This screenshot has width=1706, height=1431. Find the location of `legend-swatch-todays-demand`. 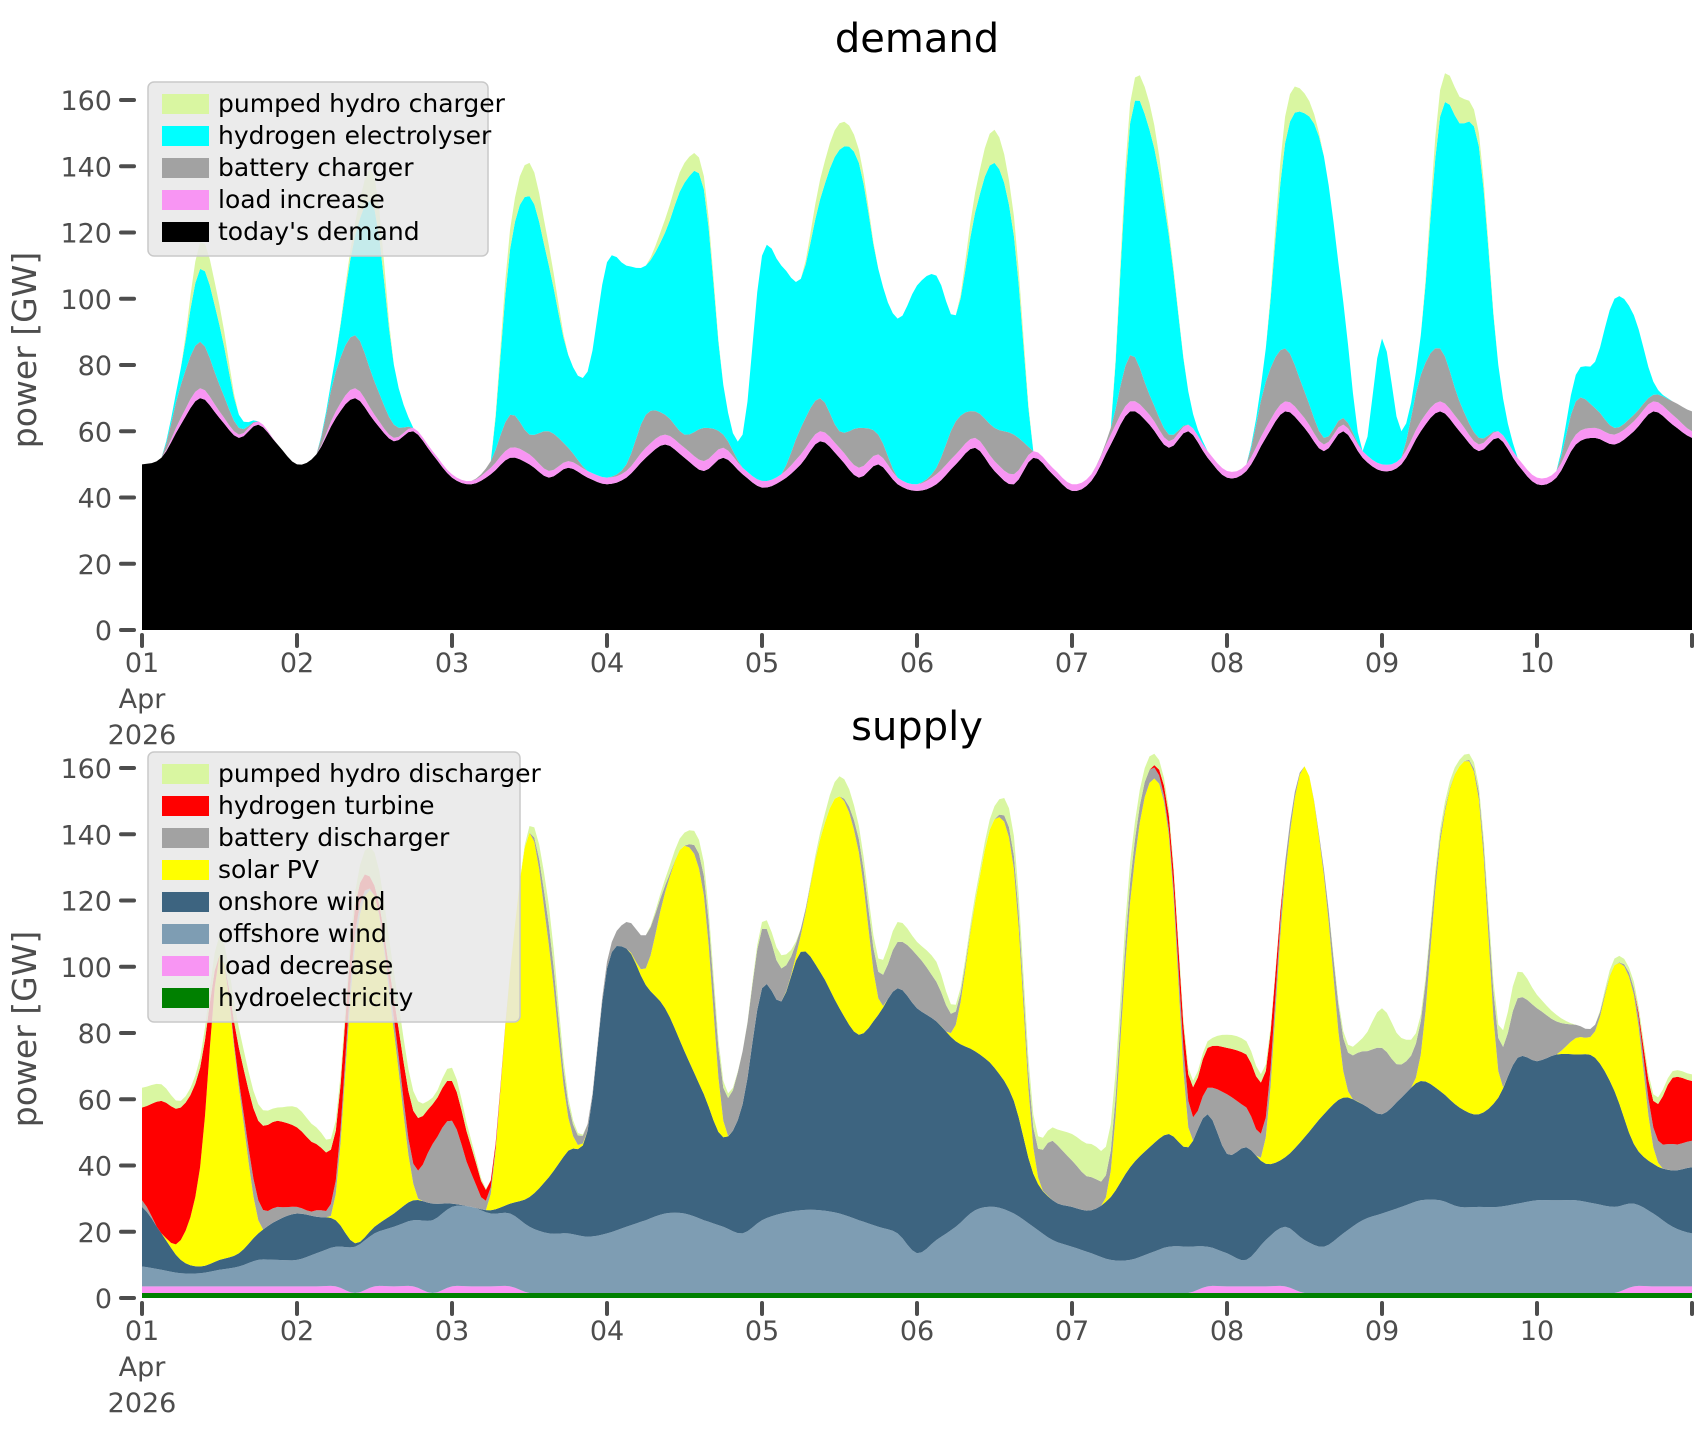

legend-swatch-todays-demand is located at coordinates (185, 232).